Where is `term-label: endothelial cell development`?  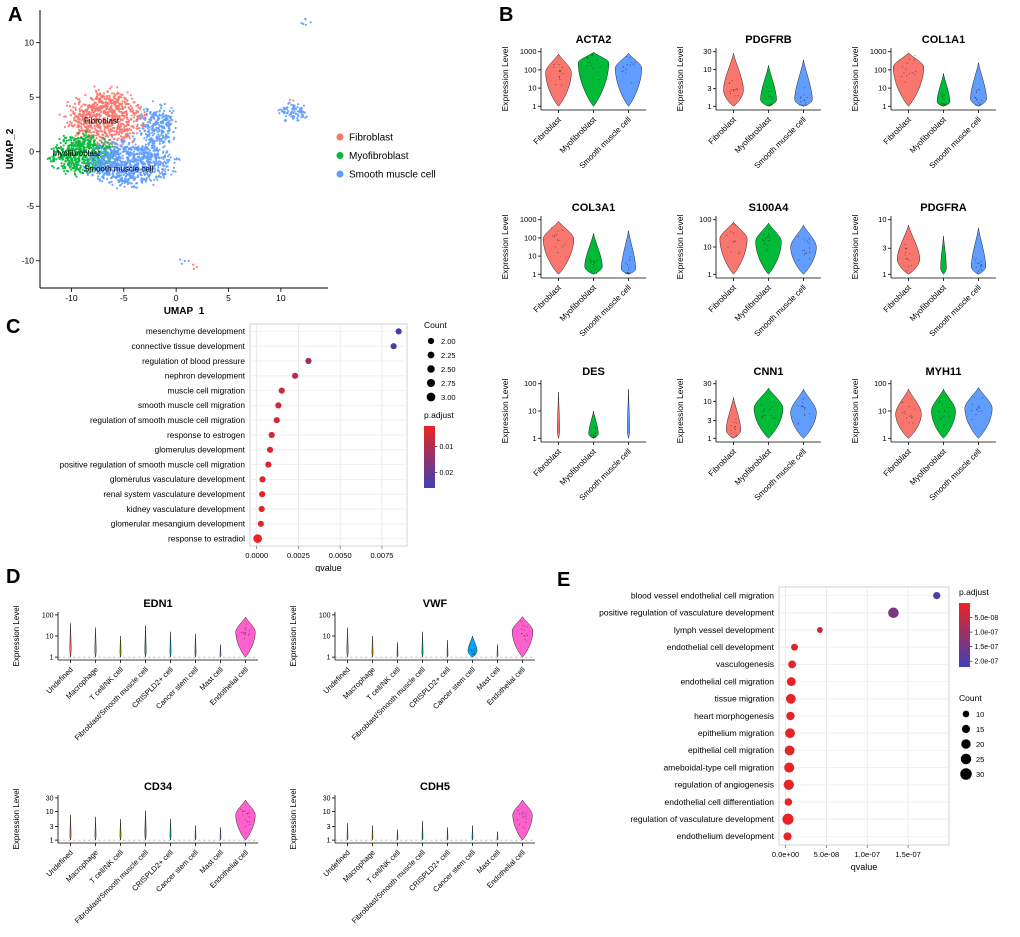
term-label: endothelial cell development is located at coordinates (721, 647).